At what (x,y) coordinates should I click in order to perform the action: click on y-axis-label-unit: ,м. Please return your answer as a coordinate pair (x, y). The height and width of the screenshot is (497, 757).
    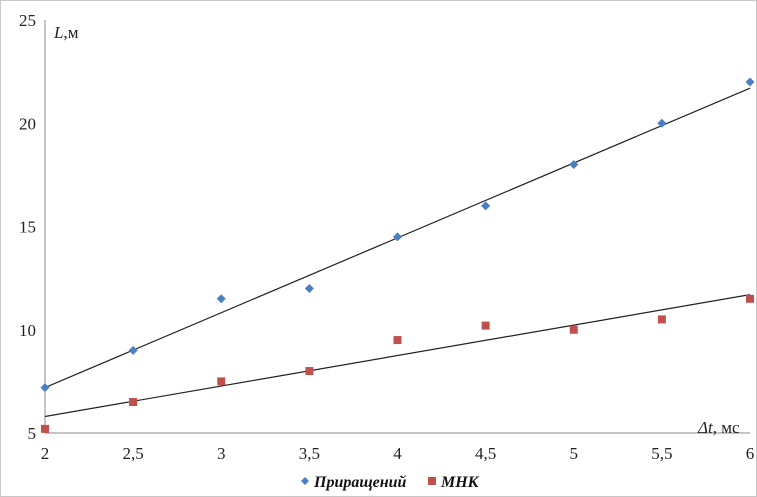
    Looking at the image, I should click on (70, 32).